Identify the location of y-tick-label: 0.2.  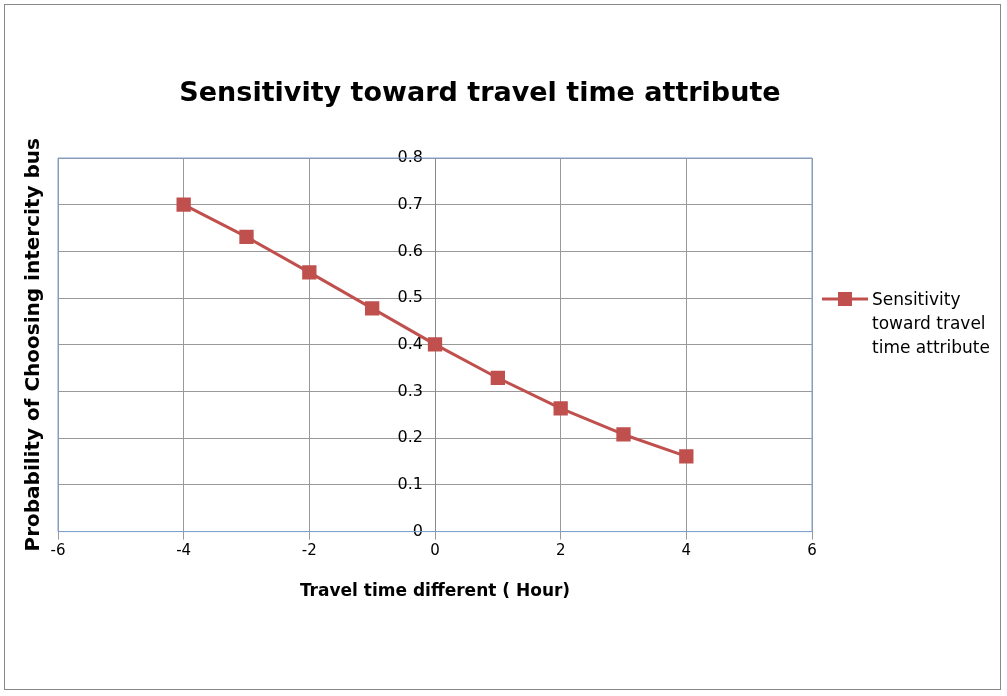
(410, 437).